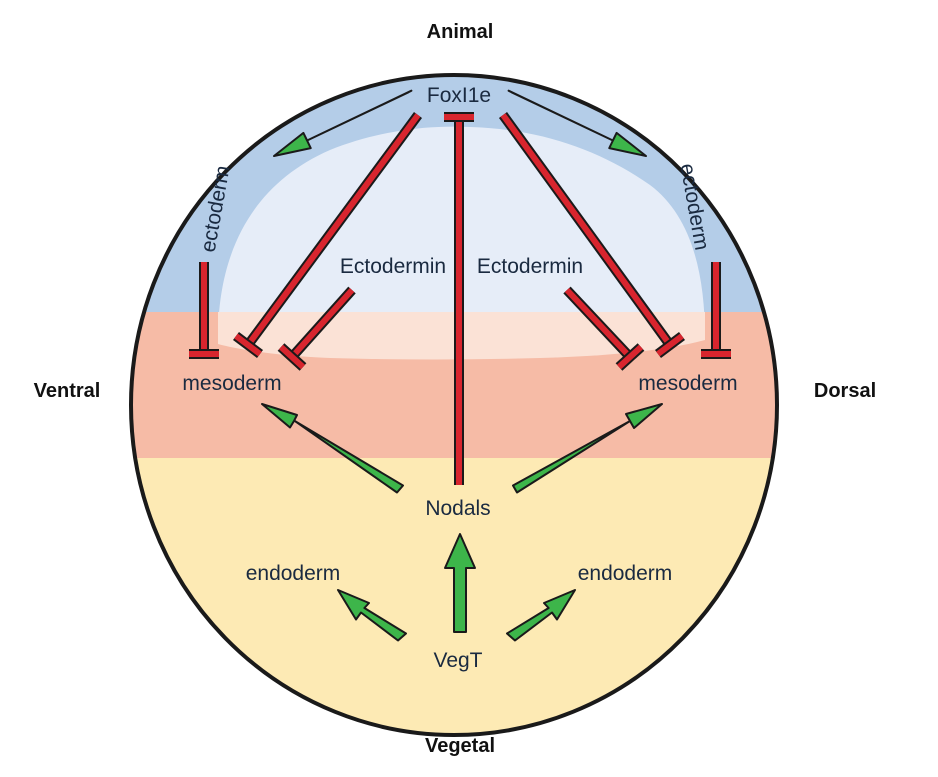 Image resolution: width=938 pixels, height=777 pixels. Describe the element at coordinates (459, 95) in the screenshot. I see `node-foxi1e: FoxI1e` at that location.